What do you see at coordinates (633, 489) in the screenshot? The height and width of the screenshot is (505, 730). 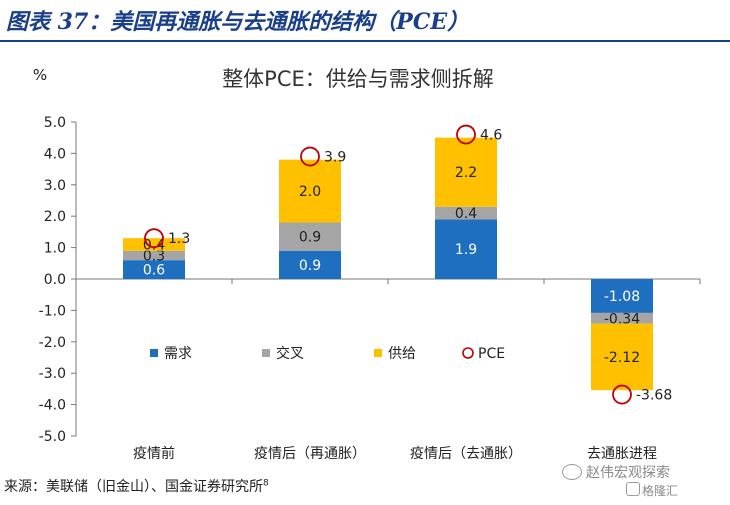 I see `brand-logo-icon` at bounding box center [633, 489].